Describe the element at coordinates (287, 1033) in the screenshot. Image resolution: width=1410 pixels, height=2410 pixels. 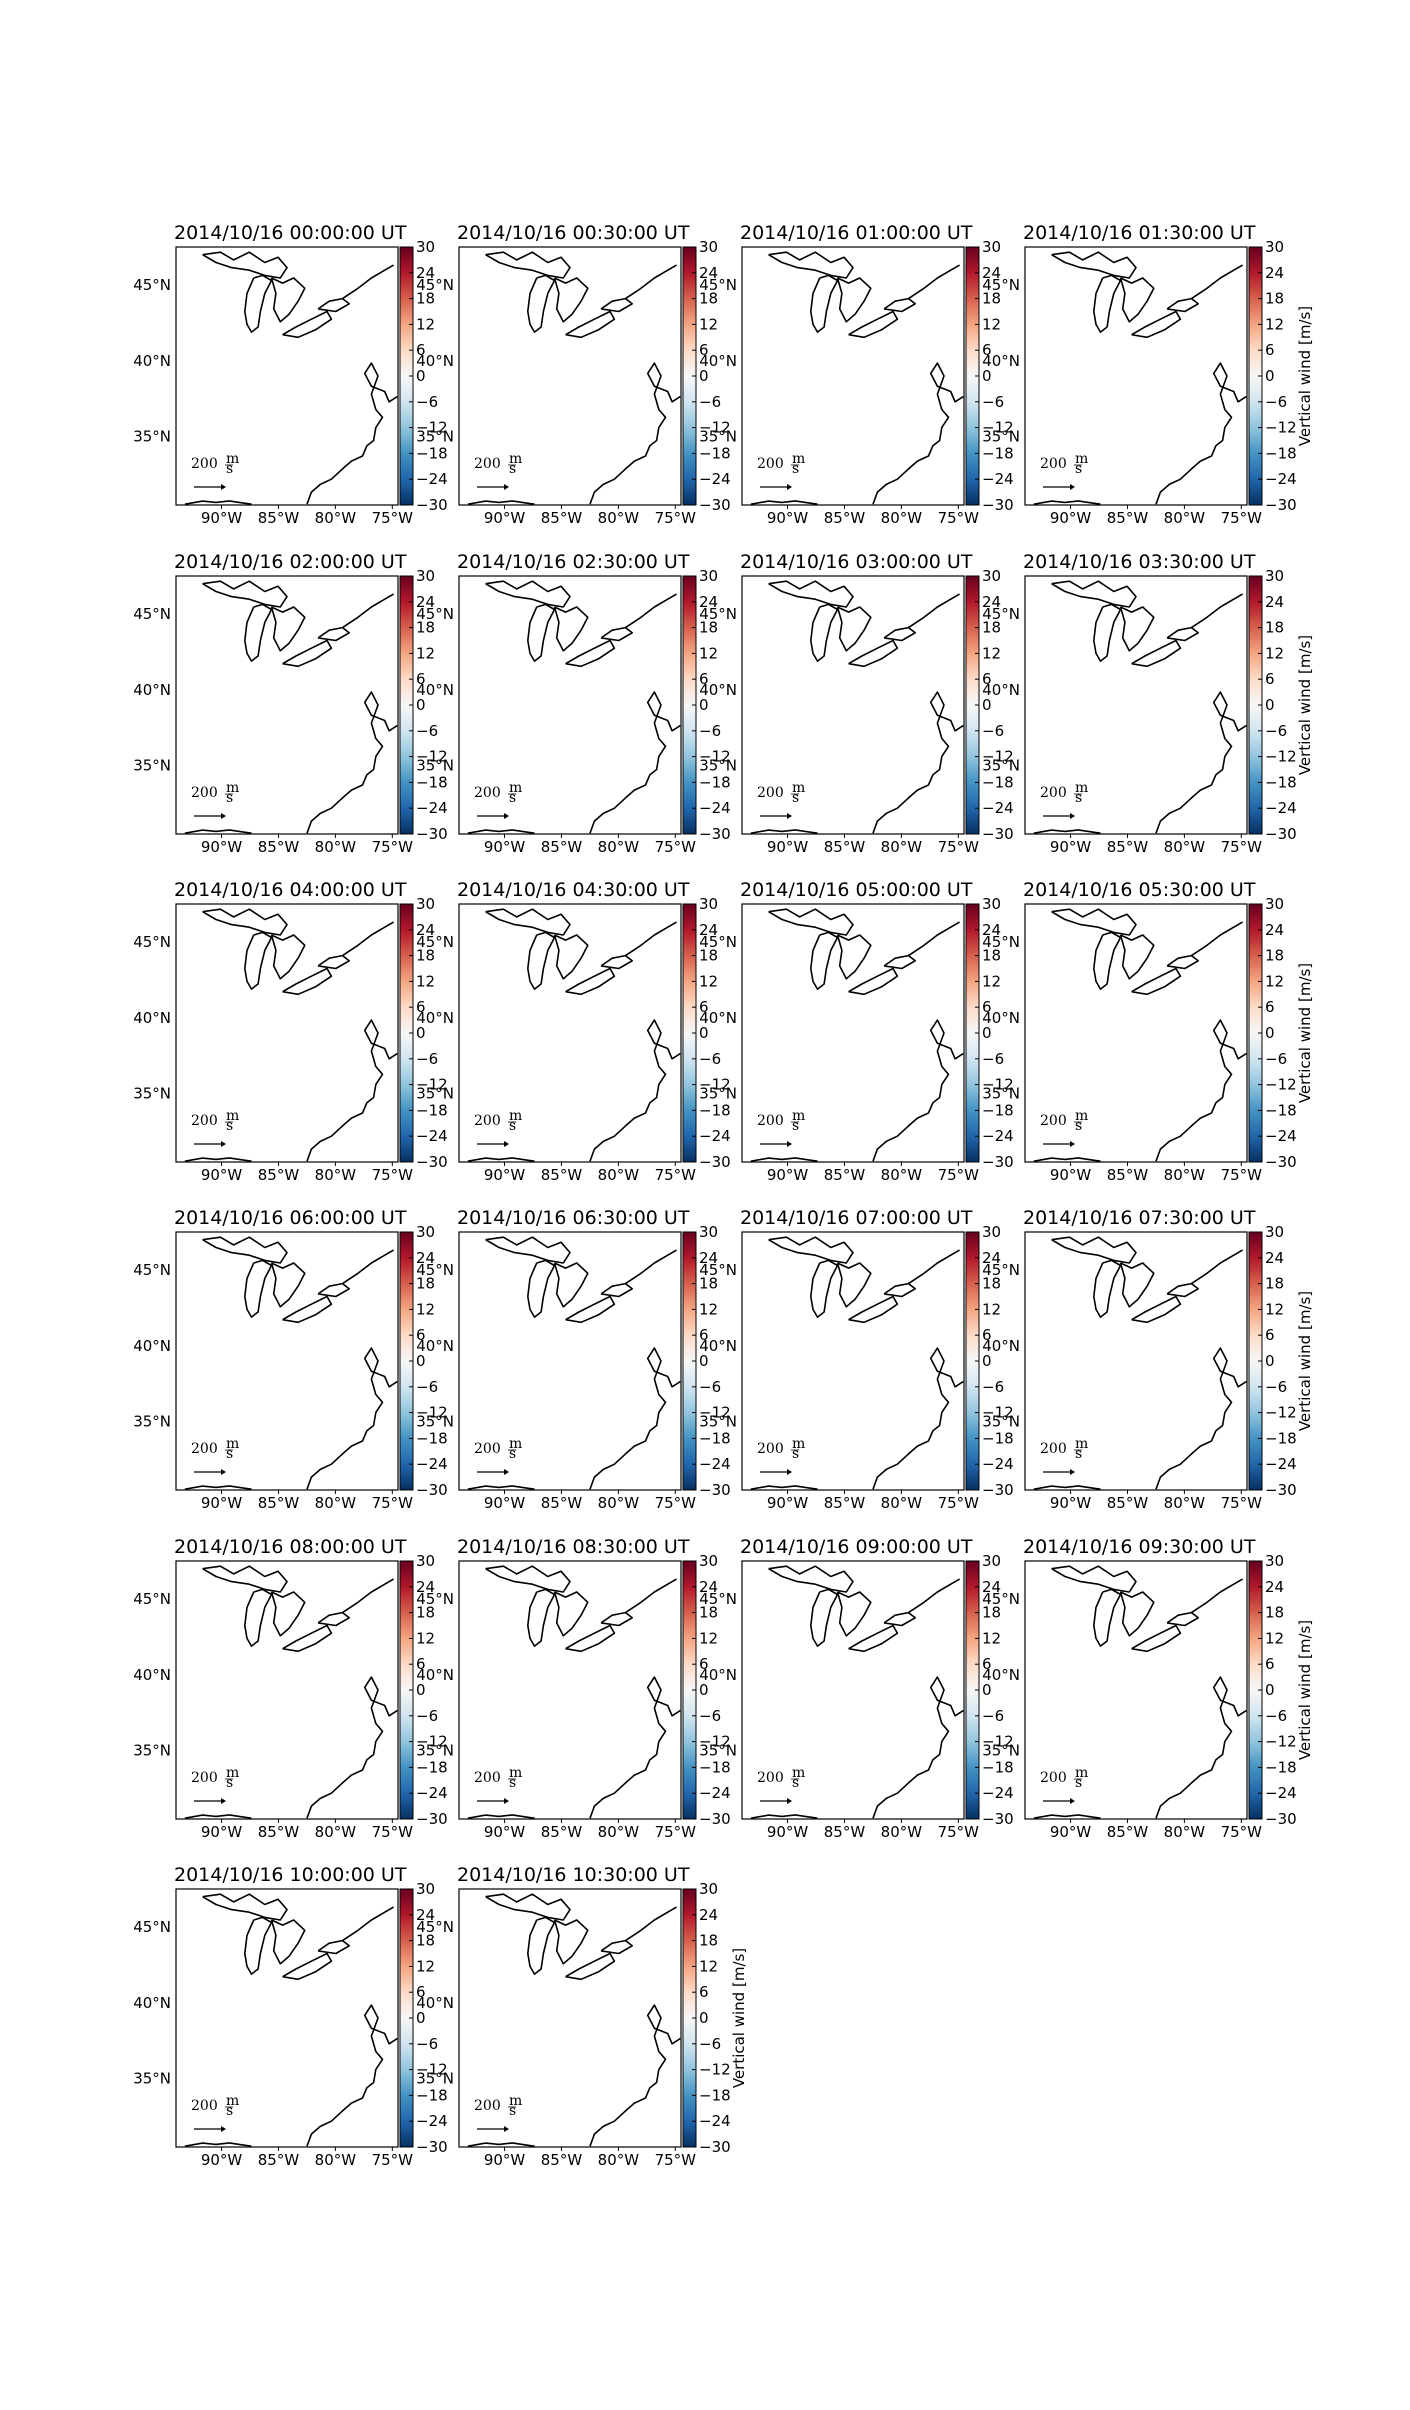
I see `axes-frame` at that location.